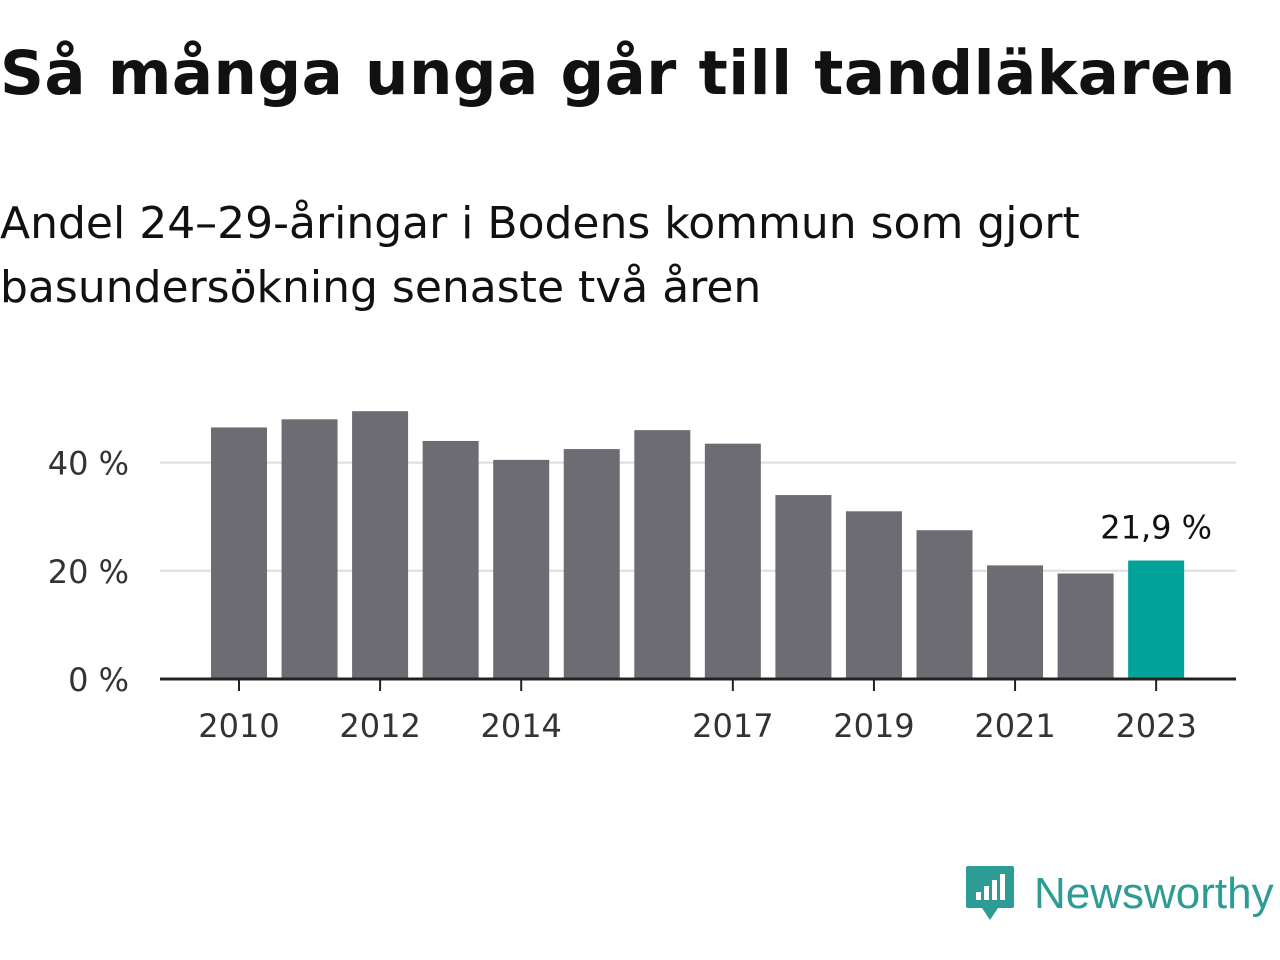 The height and width of the screenshot is (960, 1280). I want to click on newsworthy-logo: Newsworthy, so click(1119, 894).